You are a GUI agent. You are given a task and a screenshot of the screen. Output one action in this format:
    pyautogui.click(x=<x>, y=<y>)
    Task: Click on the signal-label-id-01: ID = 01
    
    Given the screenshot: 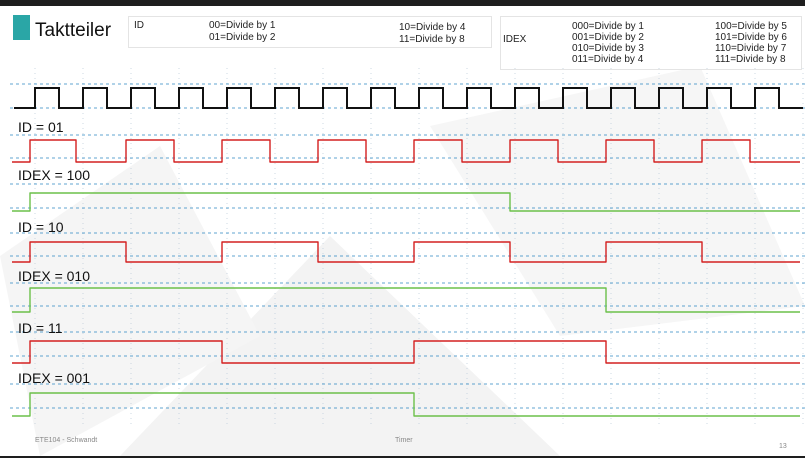 What is the action you would take?
    pyautogui.click(x=41, y=127)
    